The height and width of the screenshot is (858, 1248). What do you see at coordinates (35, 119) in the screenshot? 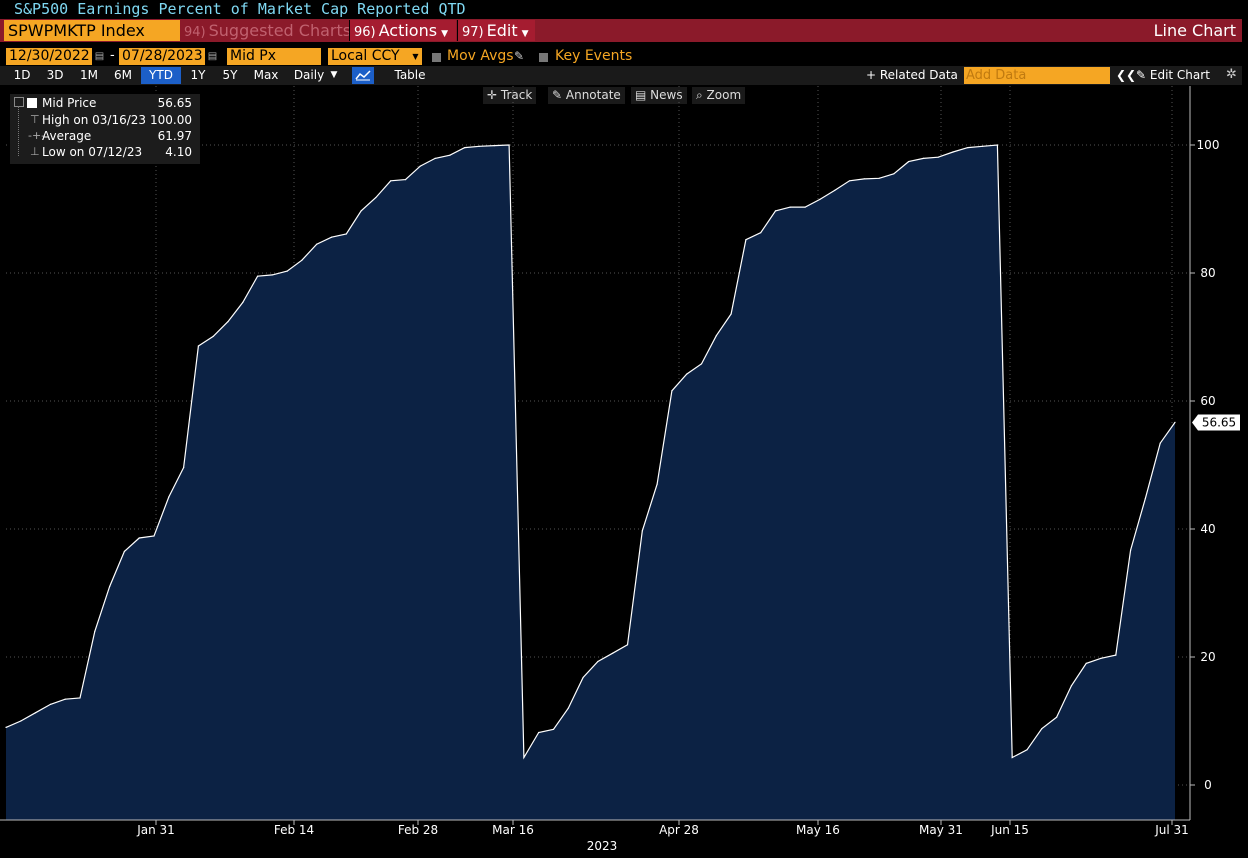
I see `high-marker-icon: ⊤` at bounding box center [35, 119].